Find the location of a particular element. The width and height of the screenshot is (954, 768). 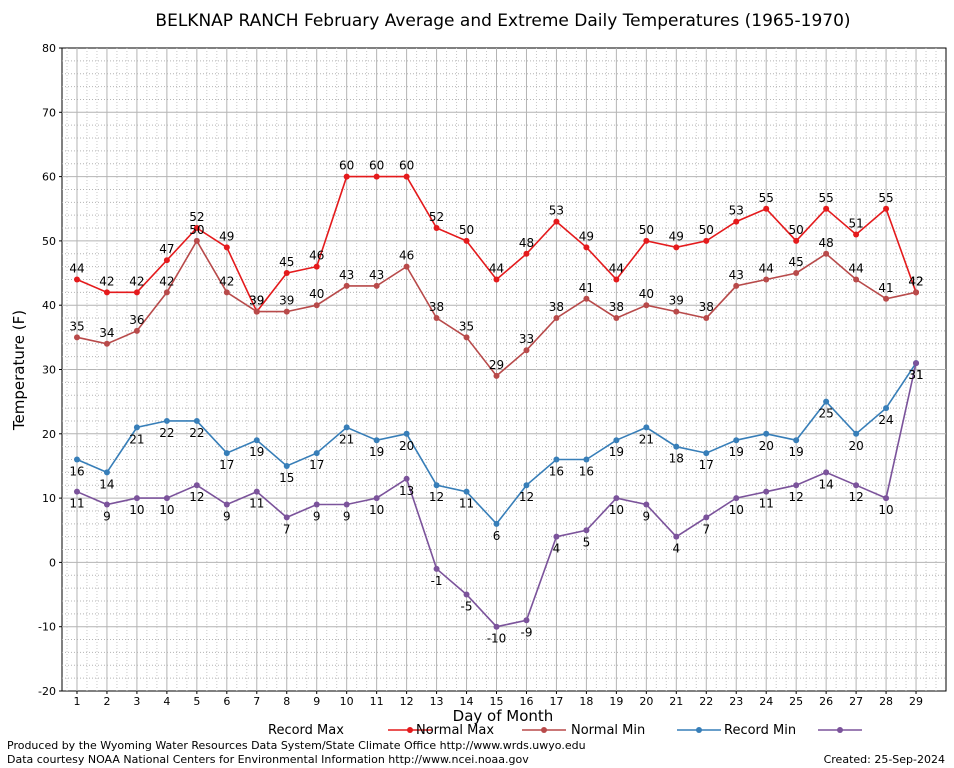

record-max-data-label: 49 is located at coordinates (676, 236).